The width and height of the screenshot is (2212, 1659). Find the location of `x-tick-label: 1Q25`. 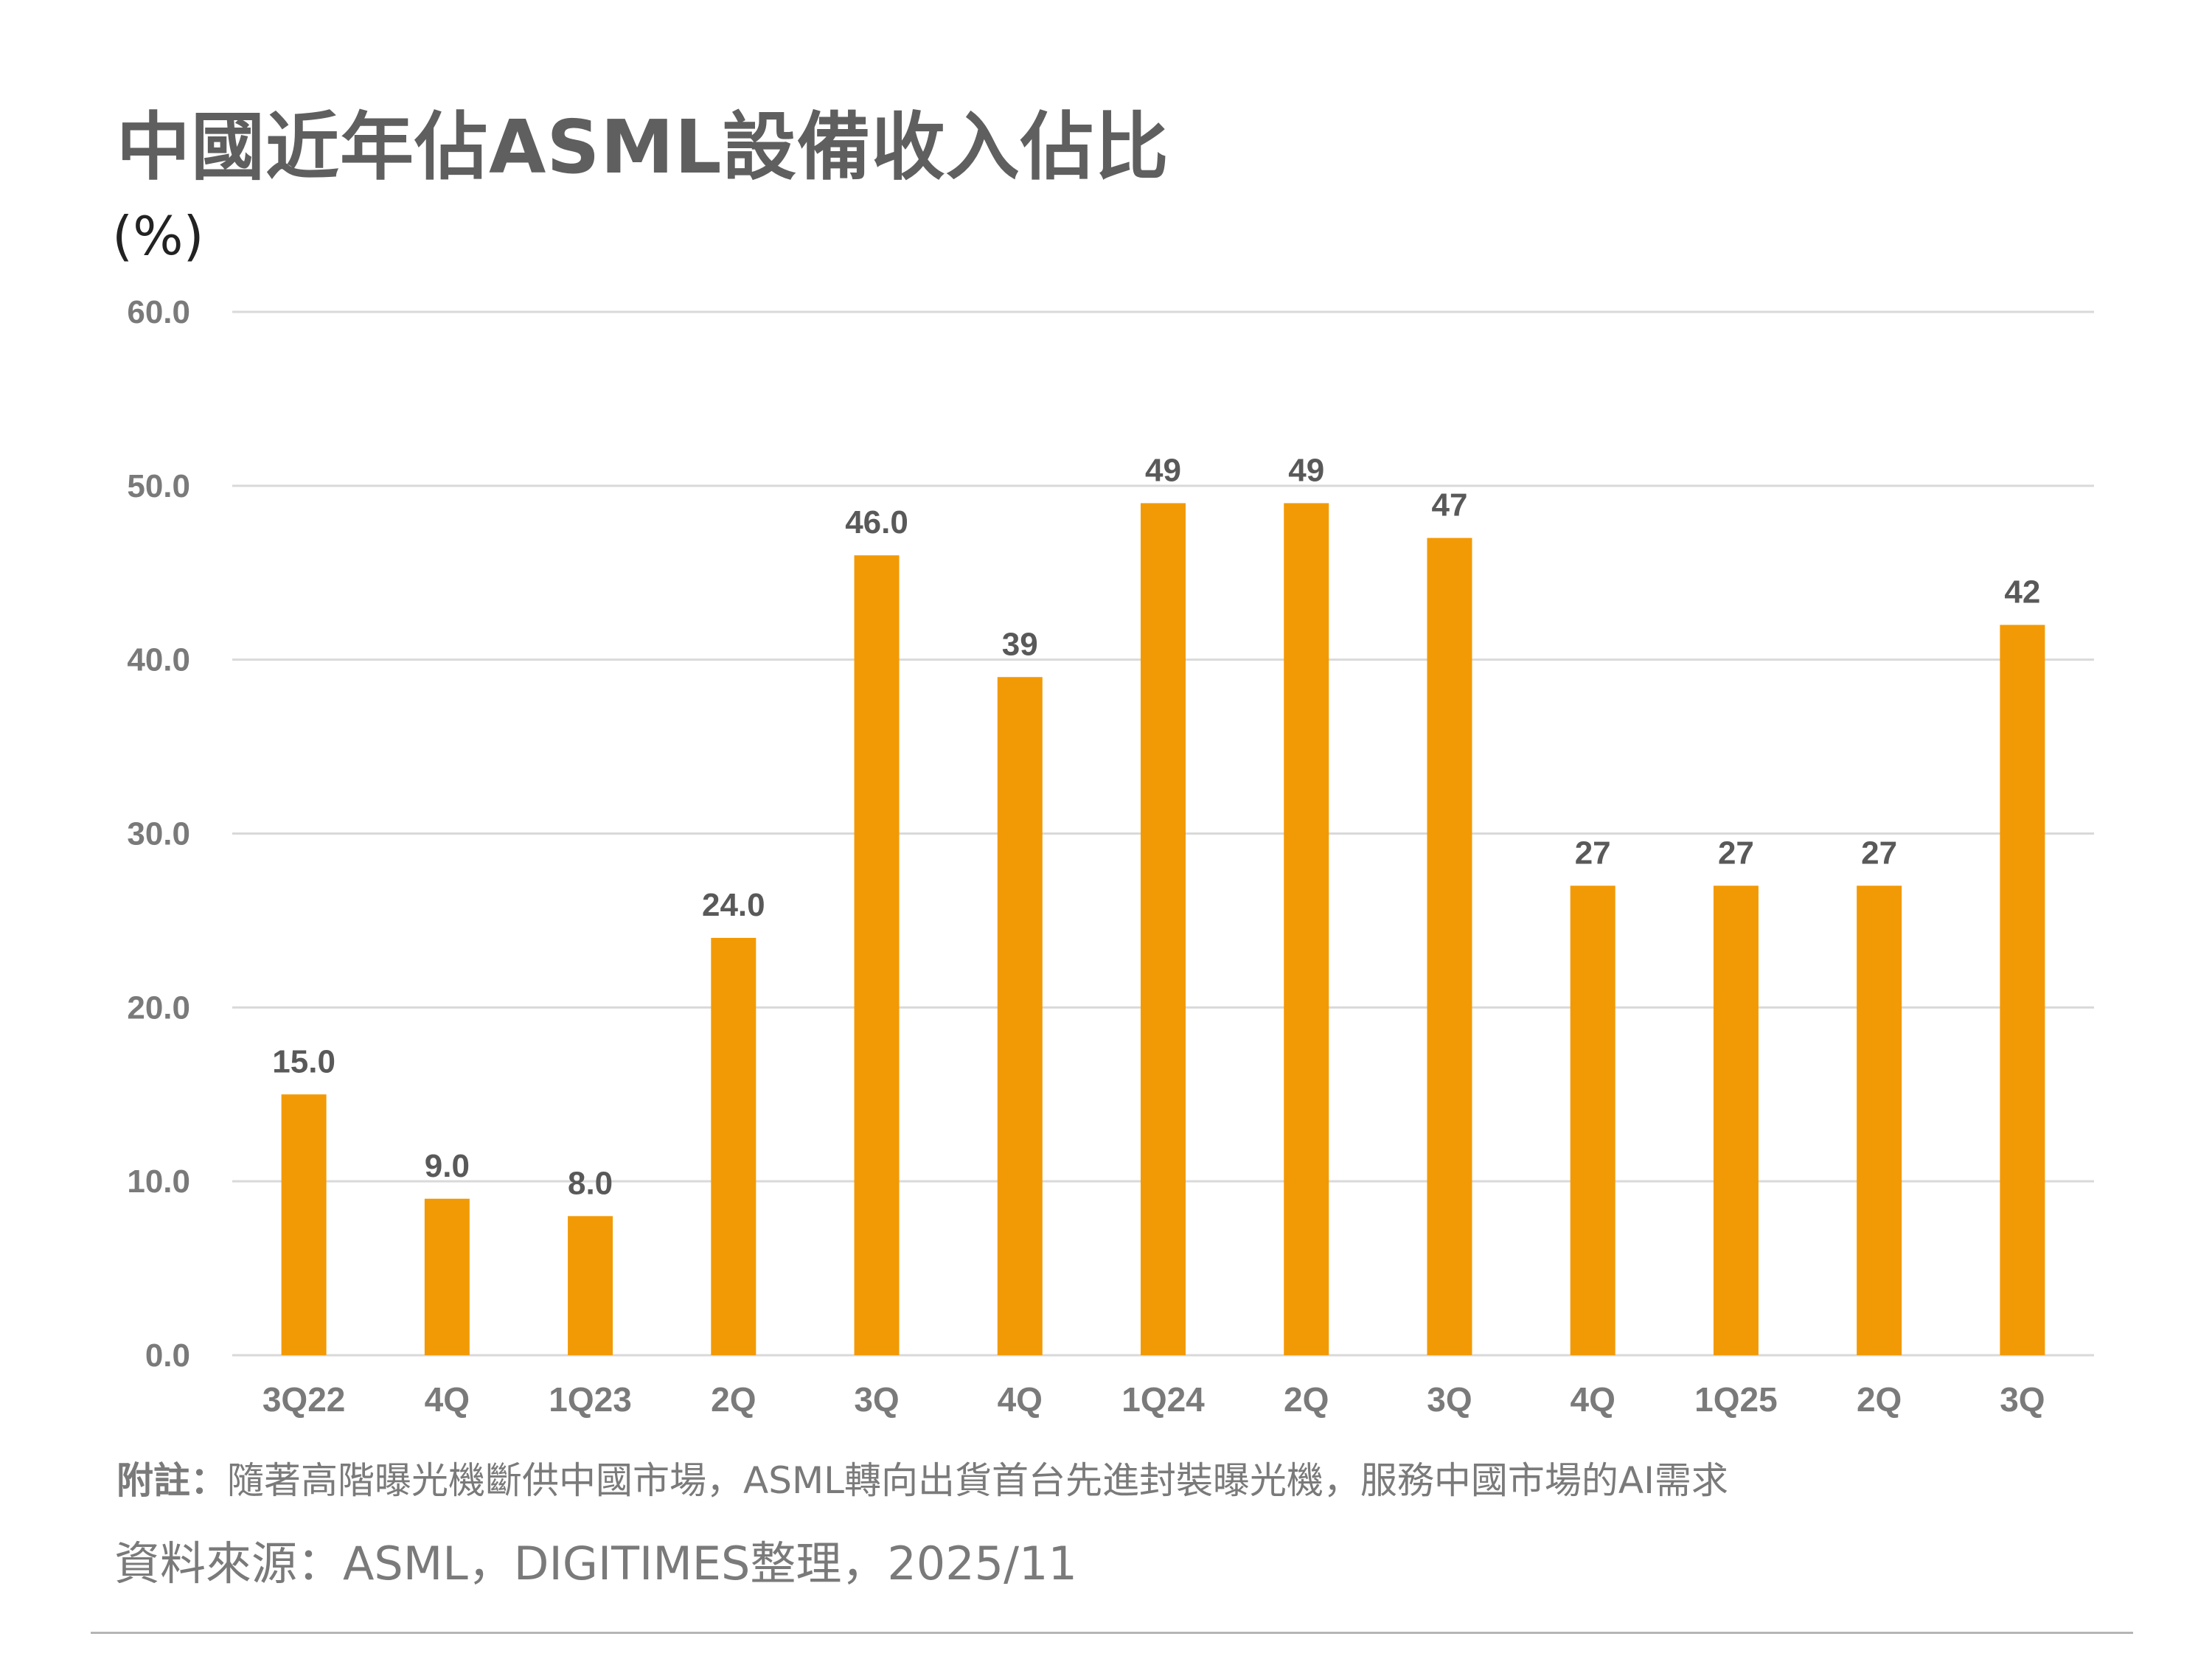

x-tick-label: 1Q25 is located at coordinates (1736, 1399).